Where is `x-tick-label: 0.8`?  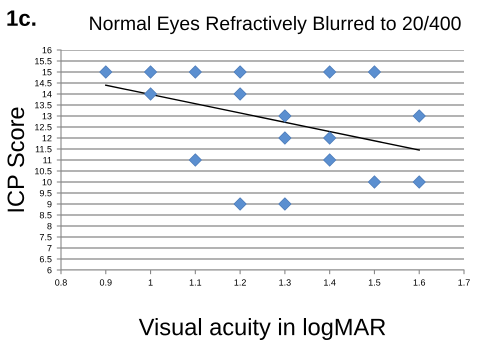 x-tick-label: 0.8 is located at coordinates (61, 282).